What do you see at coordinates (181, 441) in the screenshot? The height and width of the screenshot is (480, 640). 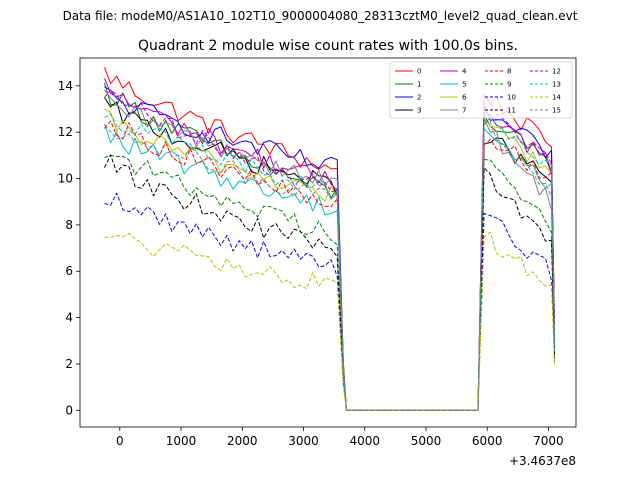 I see `x-tick-label: 1000` at bounding box center [181, 441].